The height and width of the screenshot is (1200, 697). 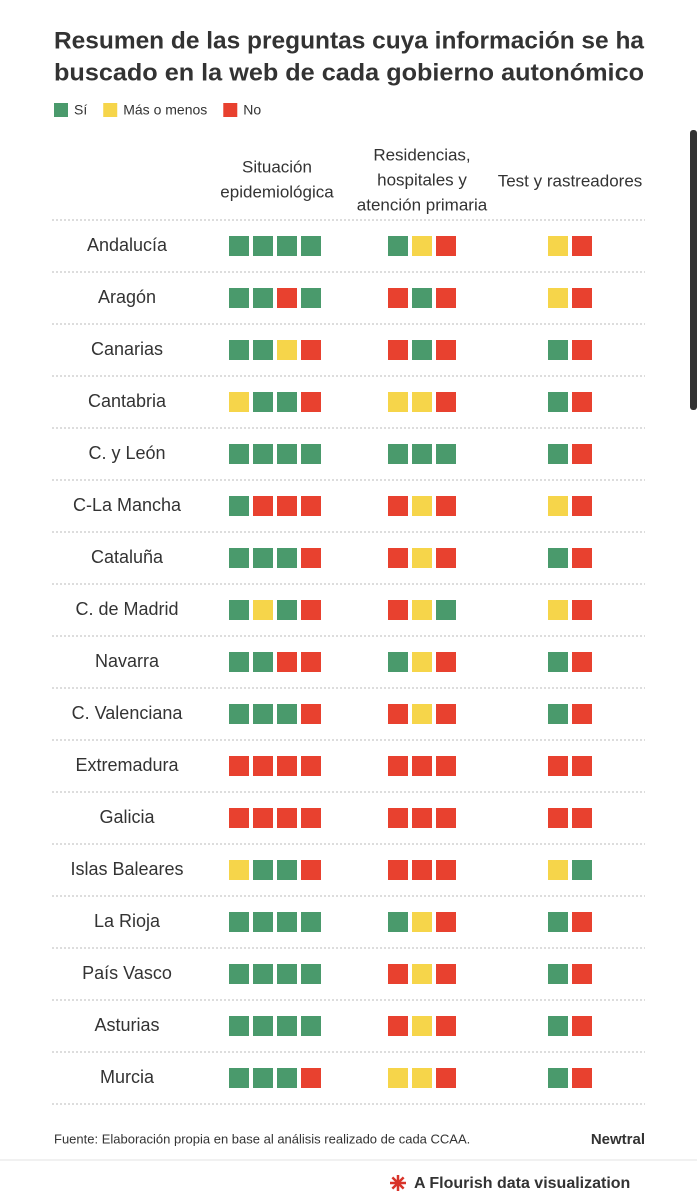 I want to click on column-header: hospitales y, so click(x=422, y=179).